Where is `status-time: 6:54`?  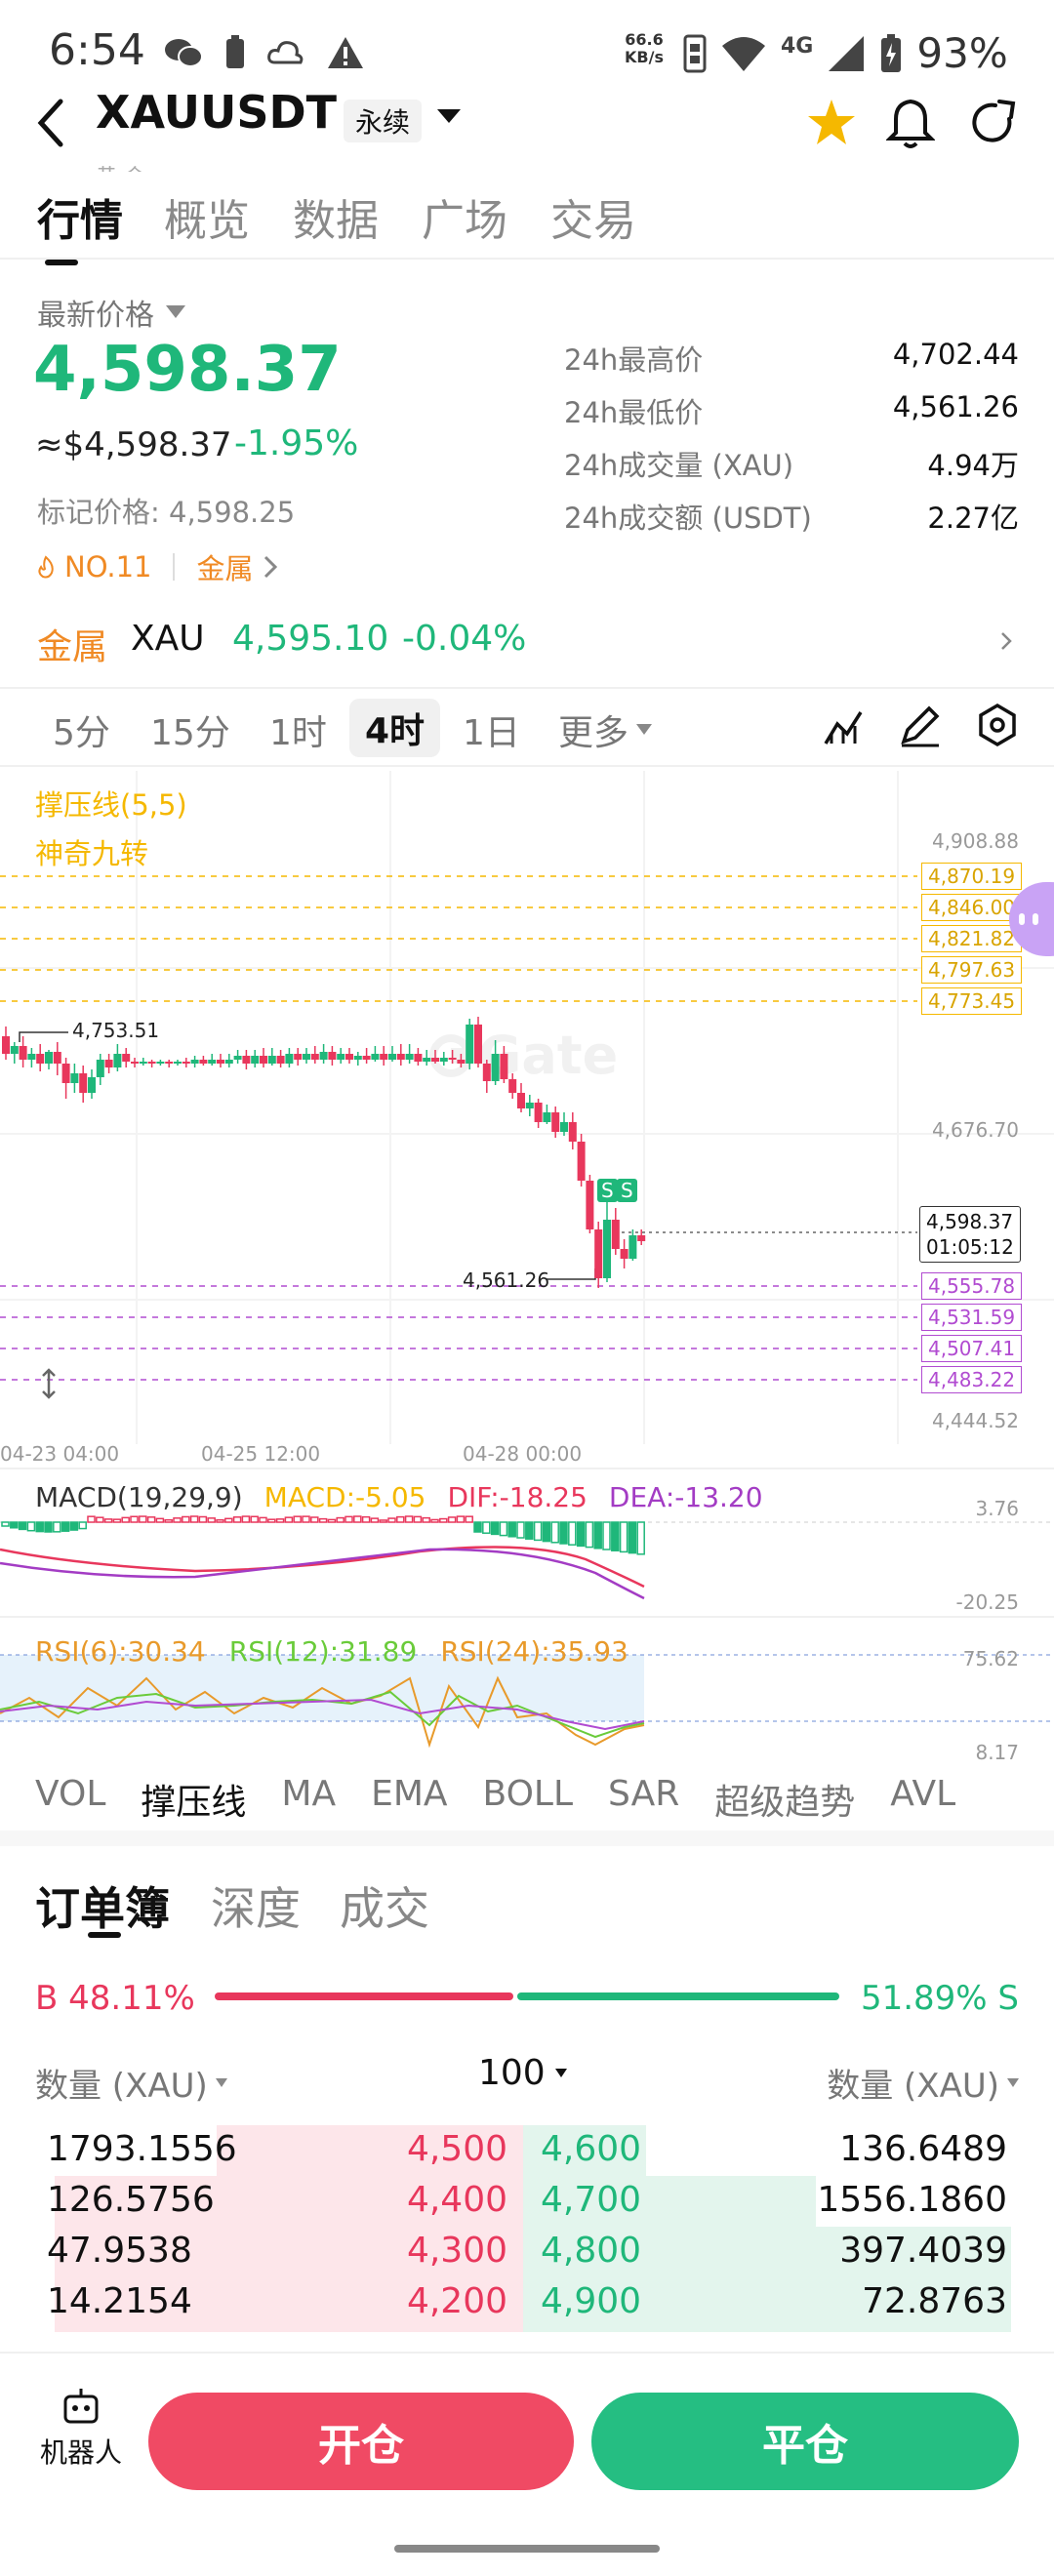 status-time: 6:54 is located at coordinates (97, 50).